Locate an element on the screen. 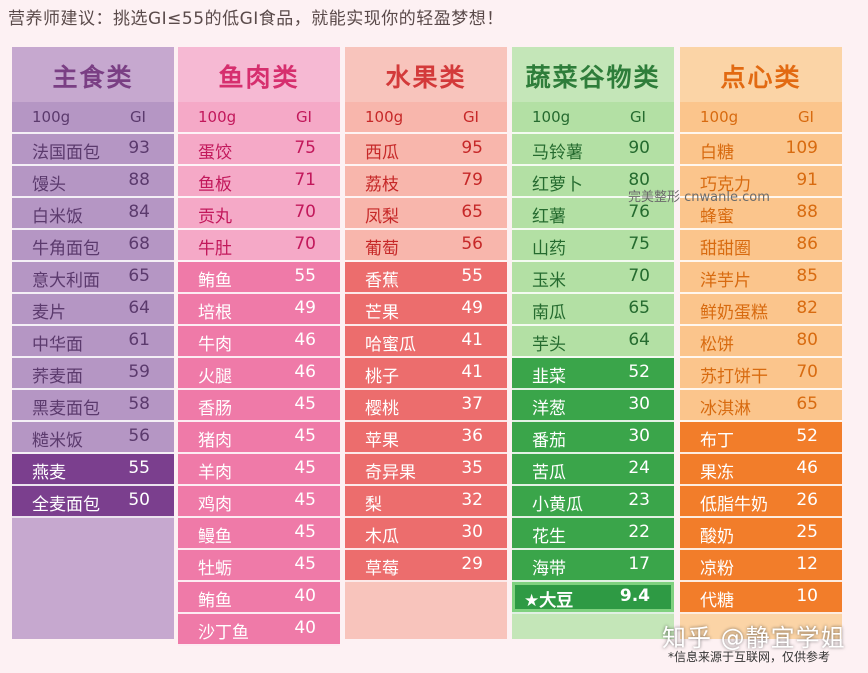  food-name: 贡丸 is located at coordinates (215, 217).